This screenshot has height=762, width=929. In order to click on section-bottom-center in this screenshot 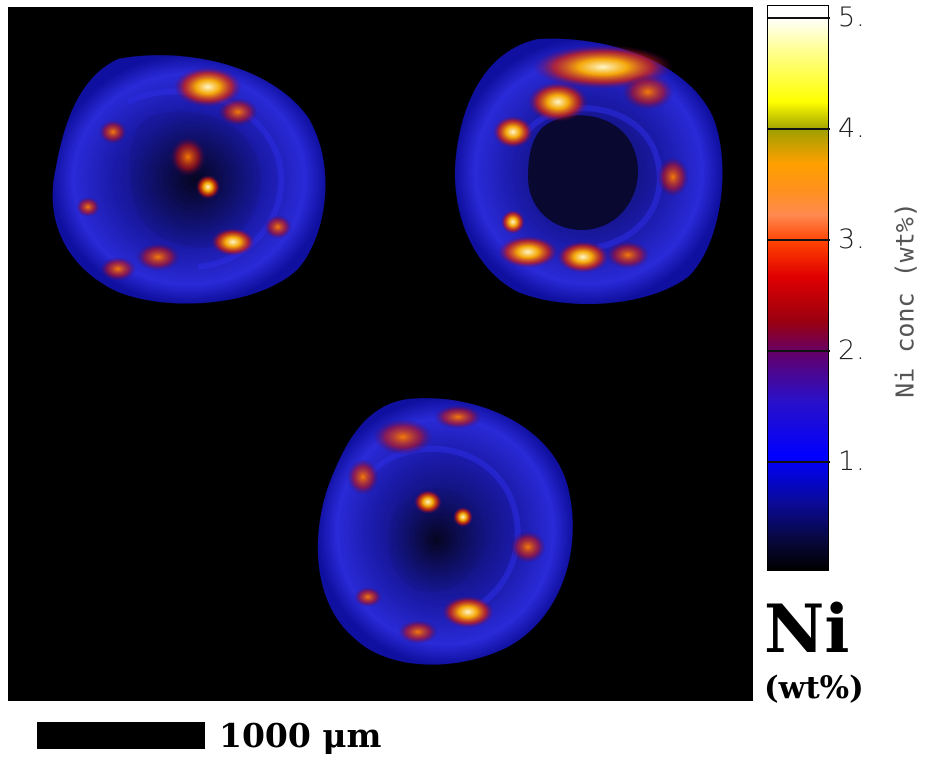, I will do `click(445, 531)`.